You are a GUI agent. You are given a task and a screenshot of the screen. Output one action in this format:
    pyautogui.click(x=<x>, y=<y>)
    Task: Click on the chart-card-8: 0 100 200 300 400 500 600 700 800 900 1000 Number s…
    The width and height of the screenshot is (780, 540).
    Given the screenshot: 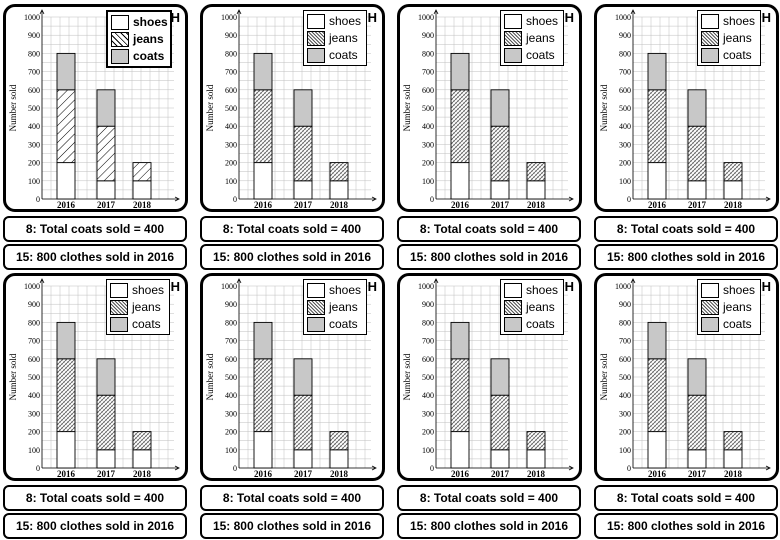 What is the action you would take?
    pyautogui.click(x=686, y=406)
    